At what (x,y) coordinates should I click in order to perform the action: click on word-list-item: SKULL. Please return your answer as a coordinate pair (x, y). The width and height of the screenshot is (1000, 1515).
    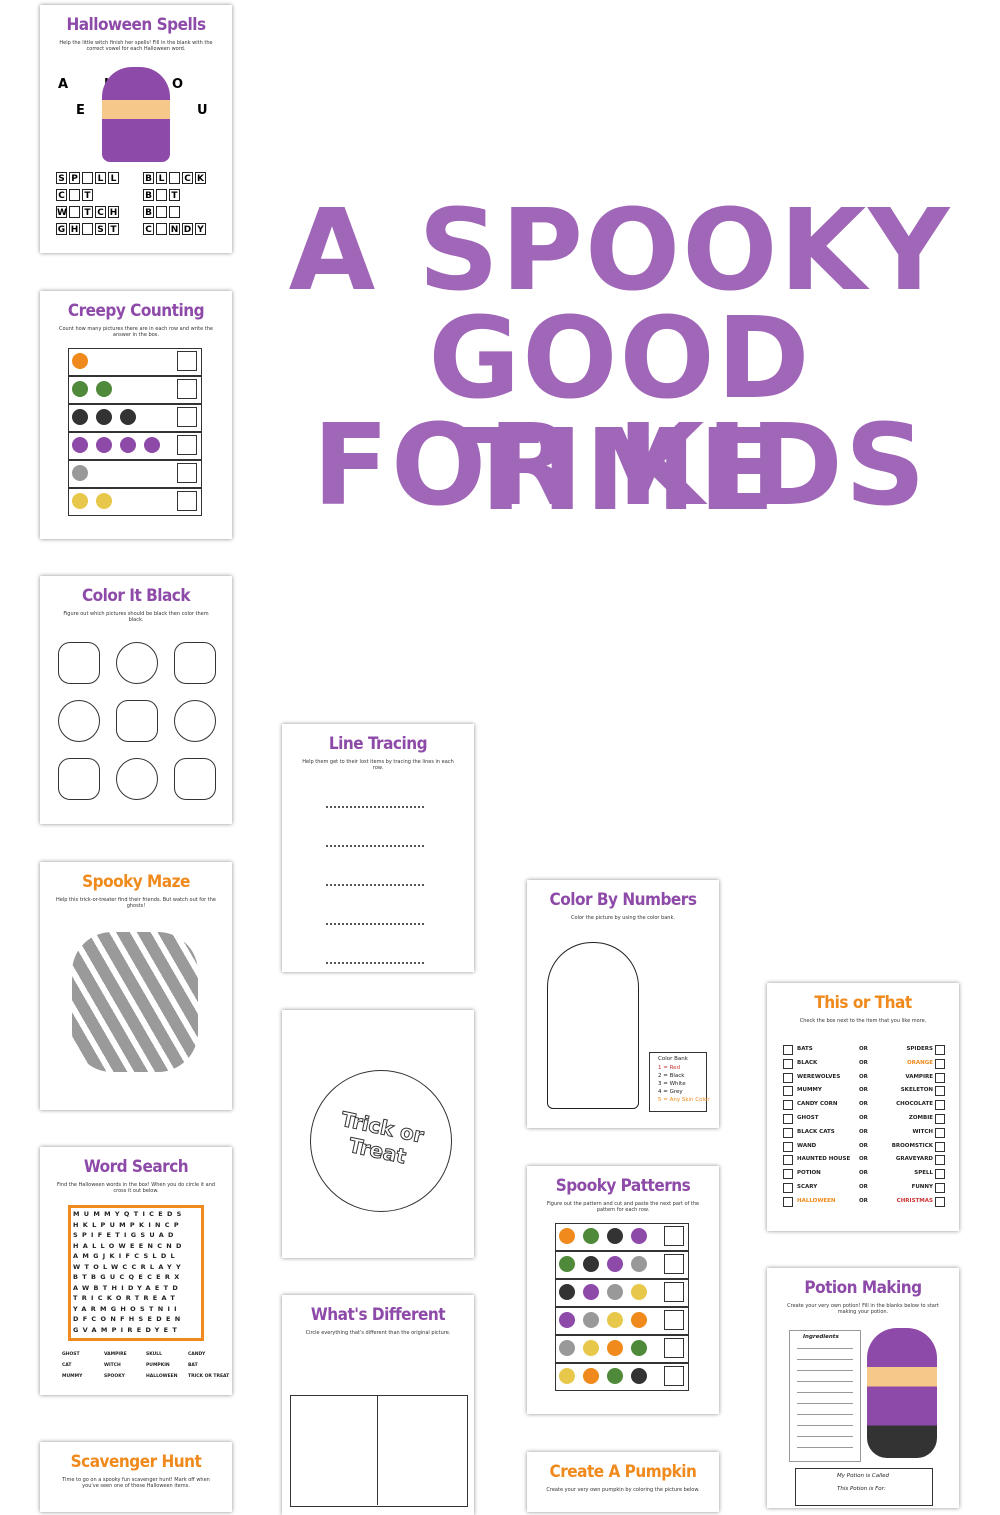
    Looking at the image, I should click on (154, 1354).